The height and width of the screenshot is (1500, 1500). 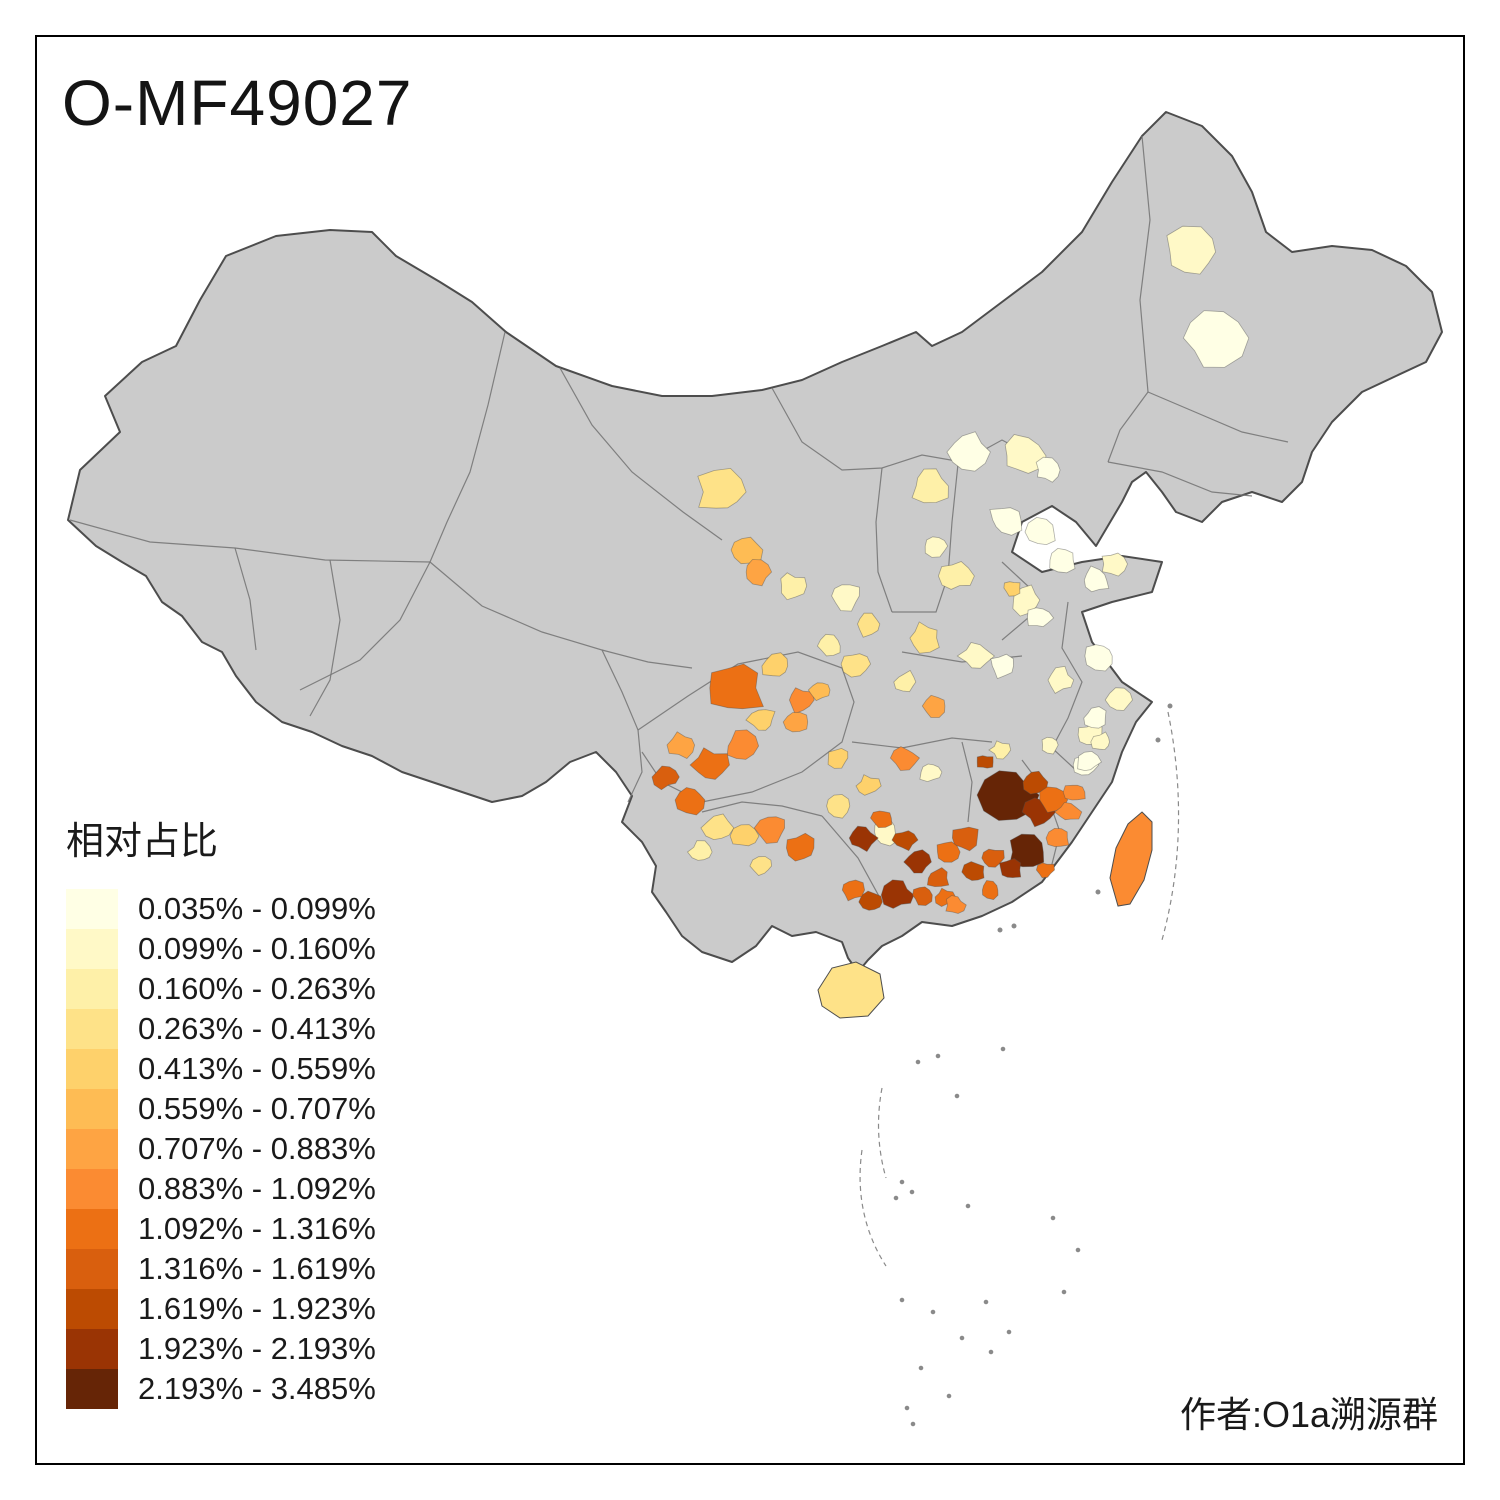 I want to click on legend-row: 1.092% - 1.316%, so click(x=221, y=1229).